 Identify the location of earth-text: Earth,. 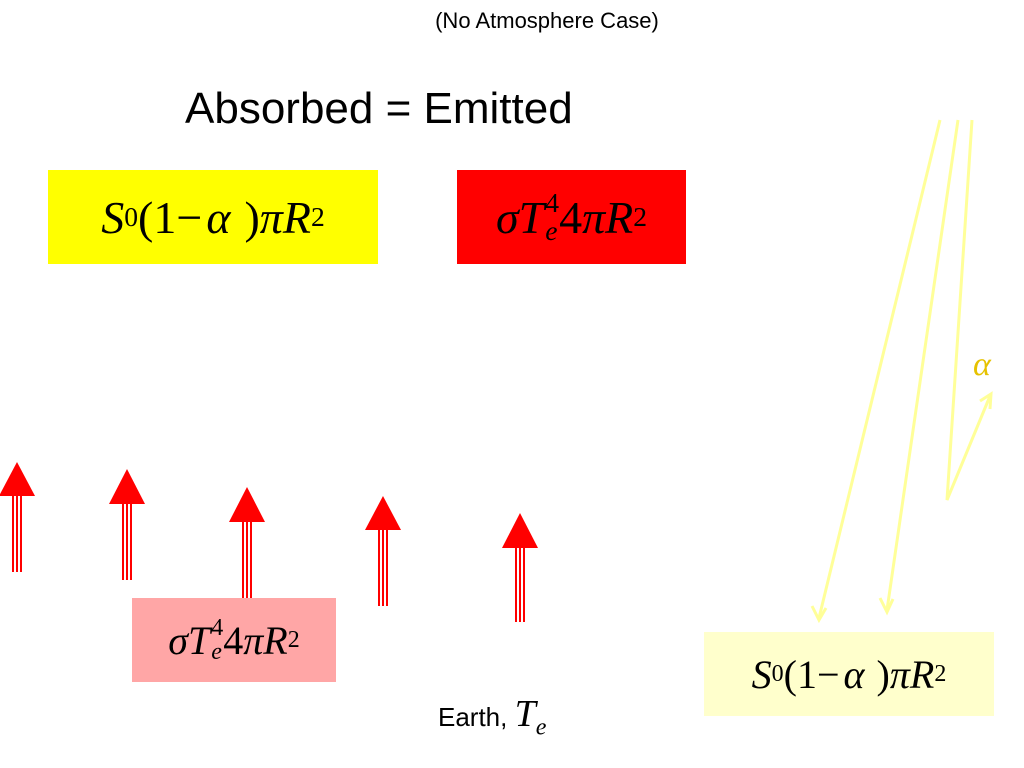
(473, 717).